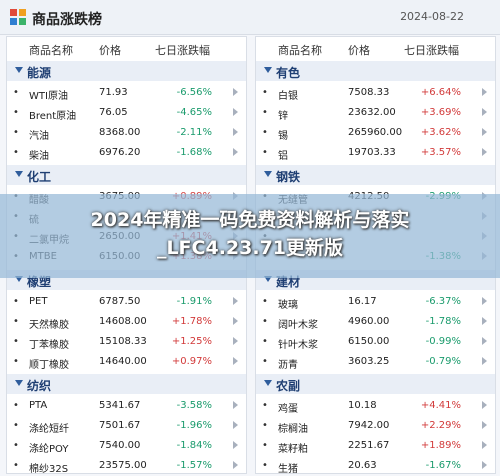  Describe the element at coordinates (440, 92) in the screenshot. I see `seven-day-change: +6.64%` at that location.